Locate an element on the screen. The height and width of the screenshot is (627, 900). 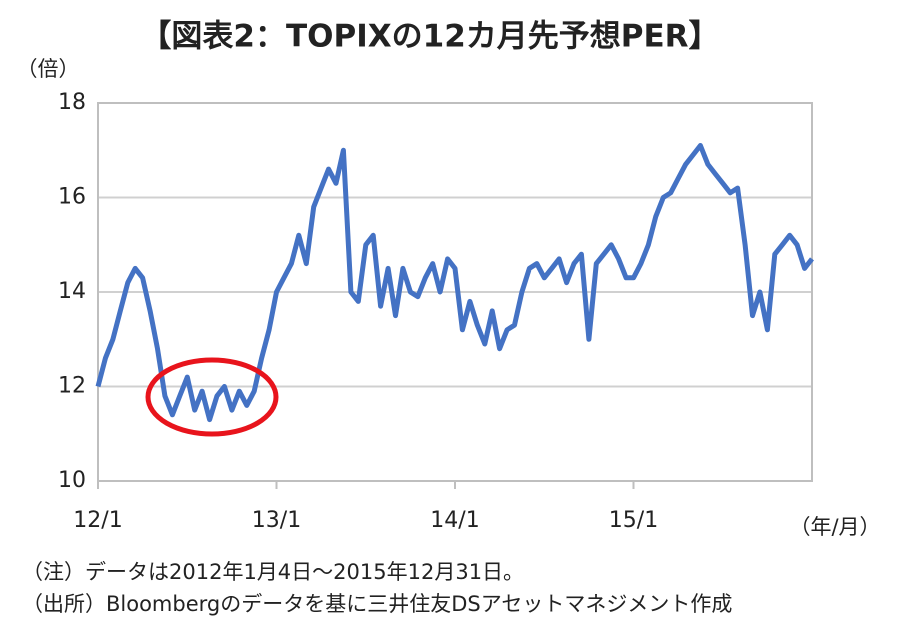
note: （注）データは2012年1月4日～2015年12月31日。 is located at coordinates (273, 572).